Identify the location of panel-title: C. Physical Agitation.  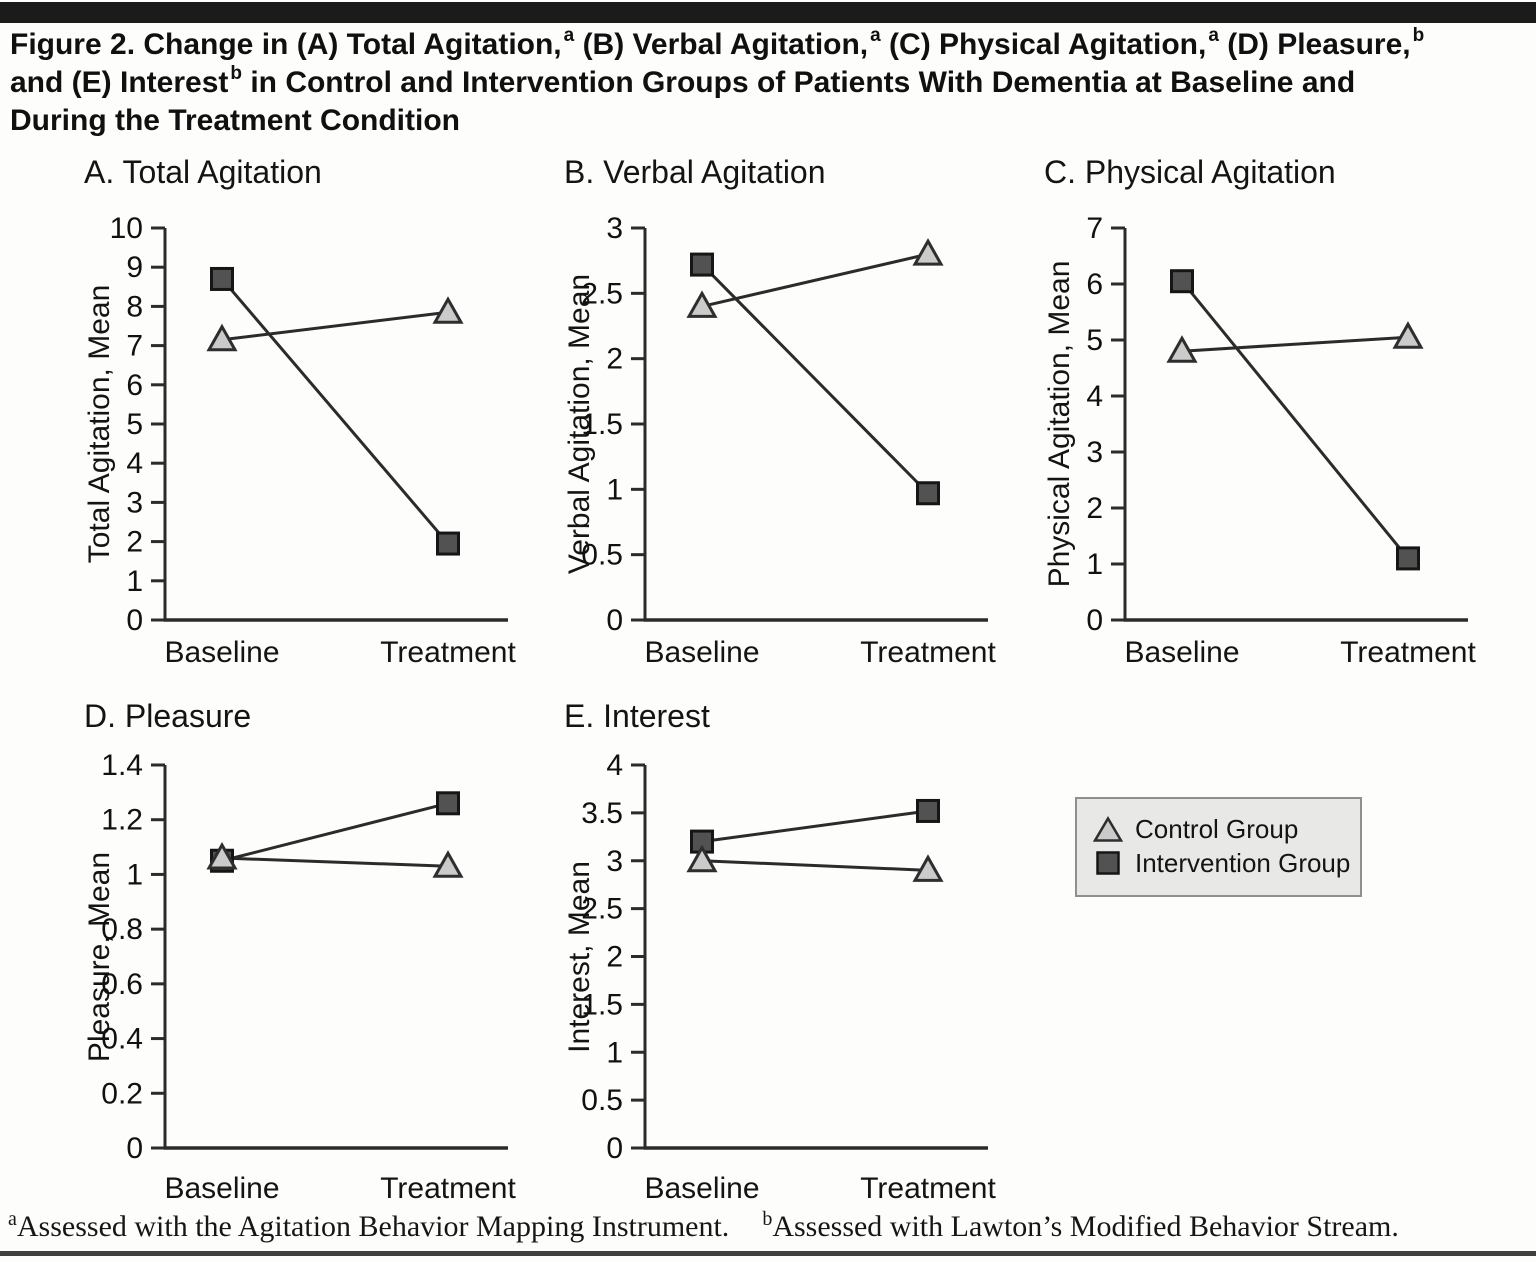
(1190, 172).